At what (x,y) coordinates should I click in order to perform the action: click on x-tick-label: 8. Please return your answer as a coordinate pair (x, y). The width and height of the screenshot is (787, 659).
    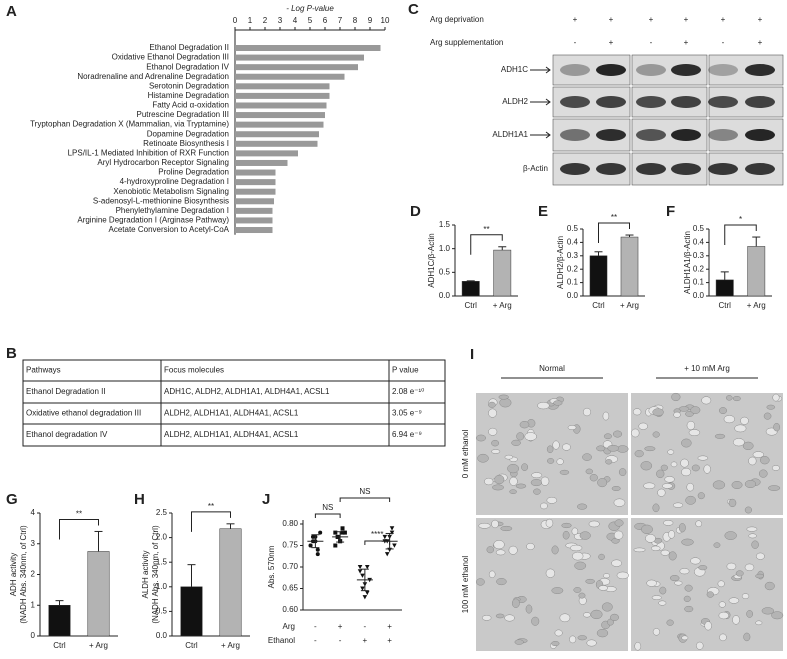
    Looking at the image, I should click on (355, 20).